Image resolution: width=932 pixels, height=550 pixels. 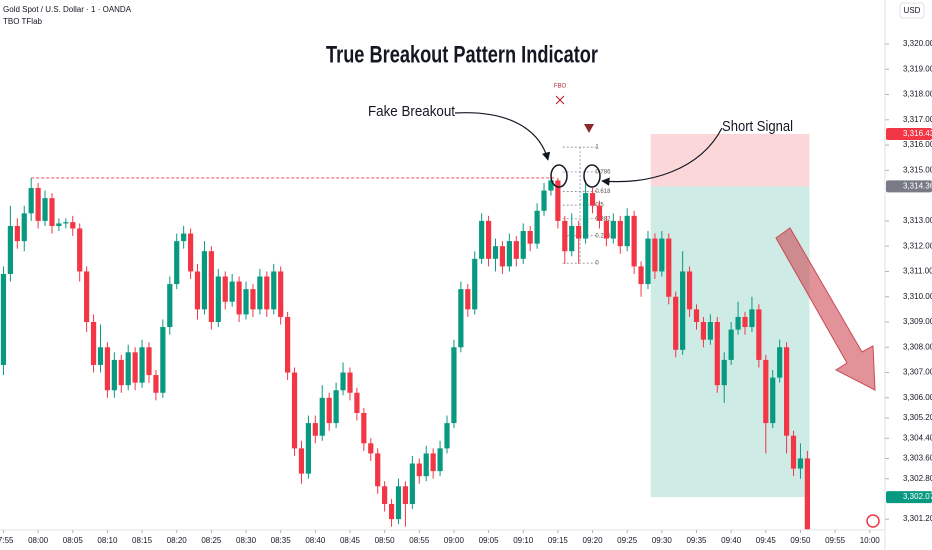 What do you see at coordinates (909, 497) in the screenshot?
I see `price-tag` at bounding box center [909, 497].